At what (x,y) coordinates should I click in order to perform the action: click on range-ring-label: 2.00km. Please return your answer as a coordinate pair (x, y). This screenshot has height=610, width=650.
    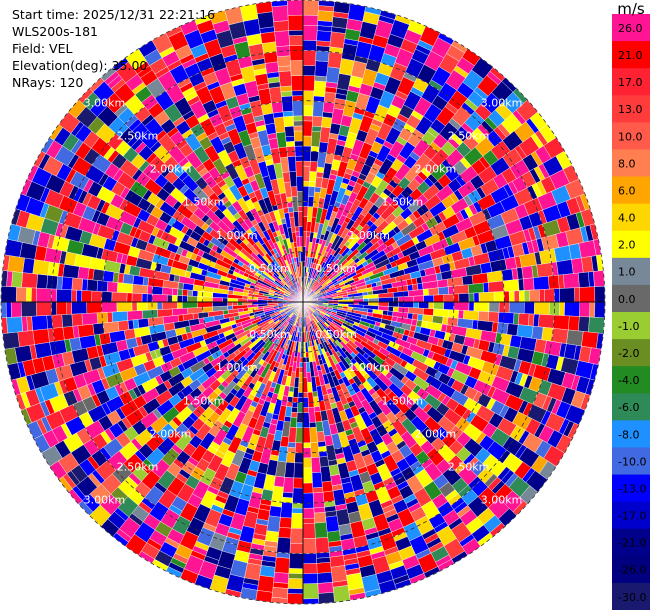
    Looking at the image, I should click on (436, 169).